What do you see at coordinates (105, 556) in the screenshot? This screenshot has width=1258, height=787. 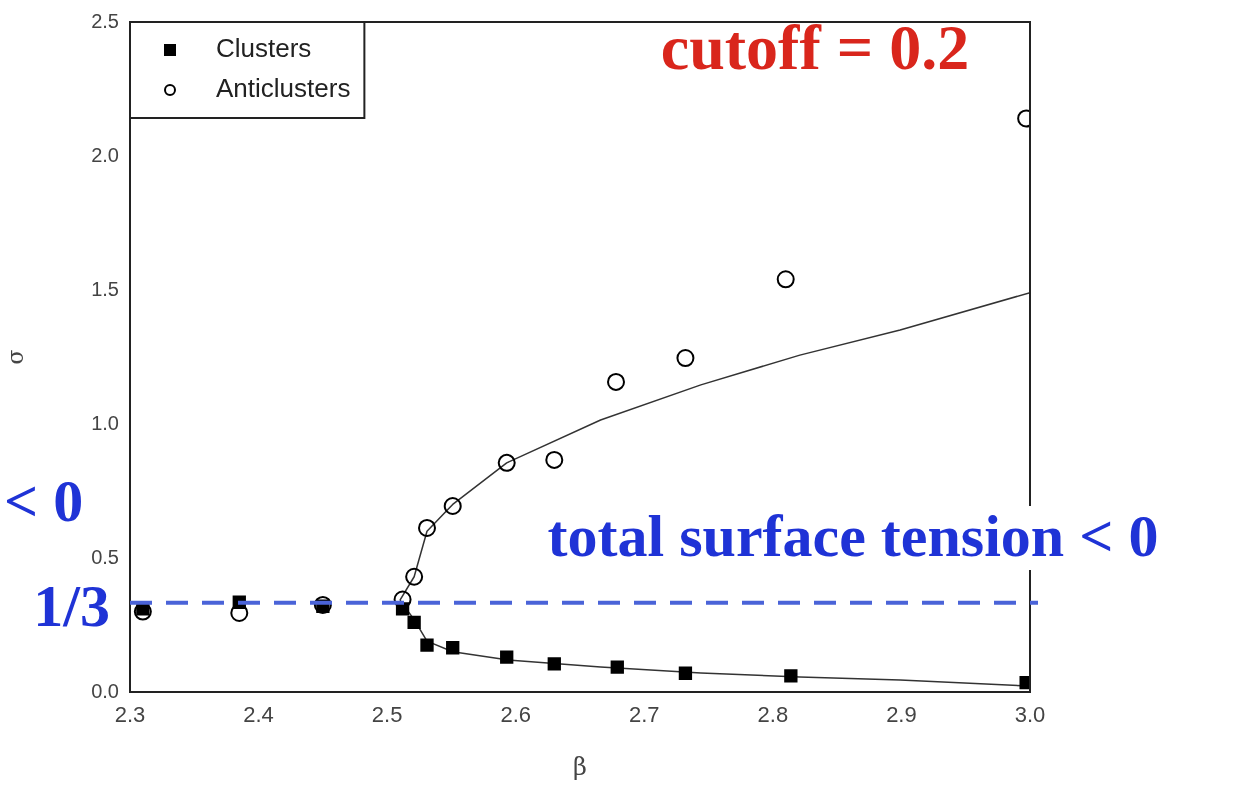 I see `y-tick-label: 0.5` at bounding box center [105, 556].